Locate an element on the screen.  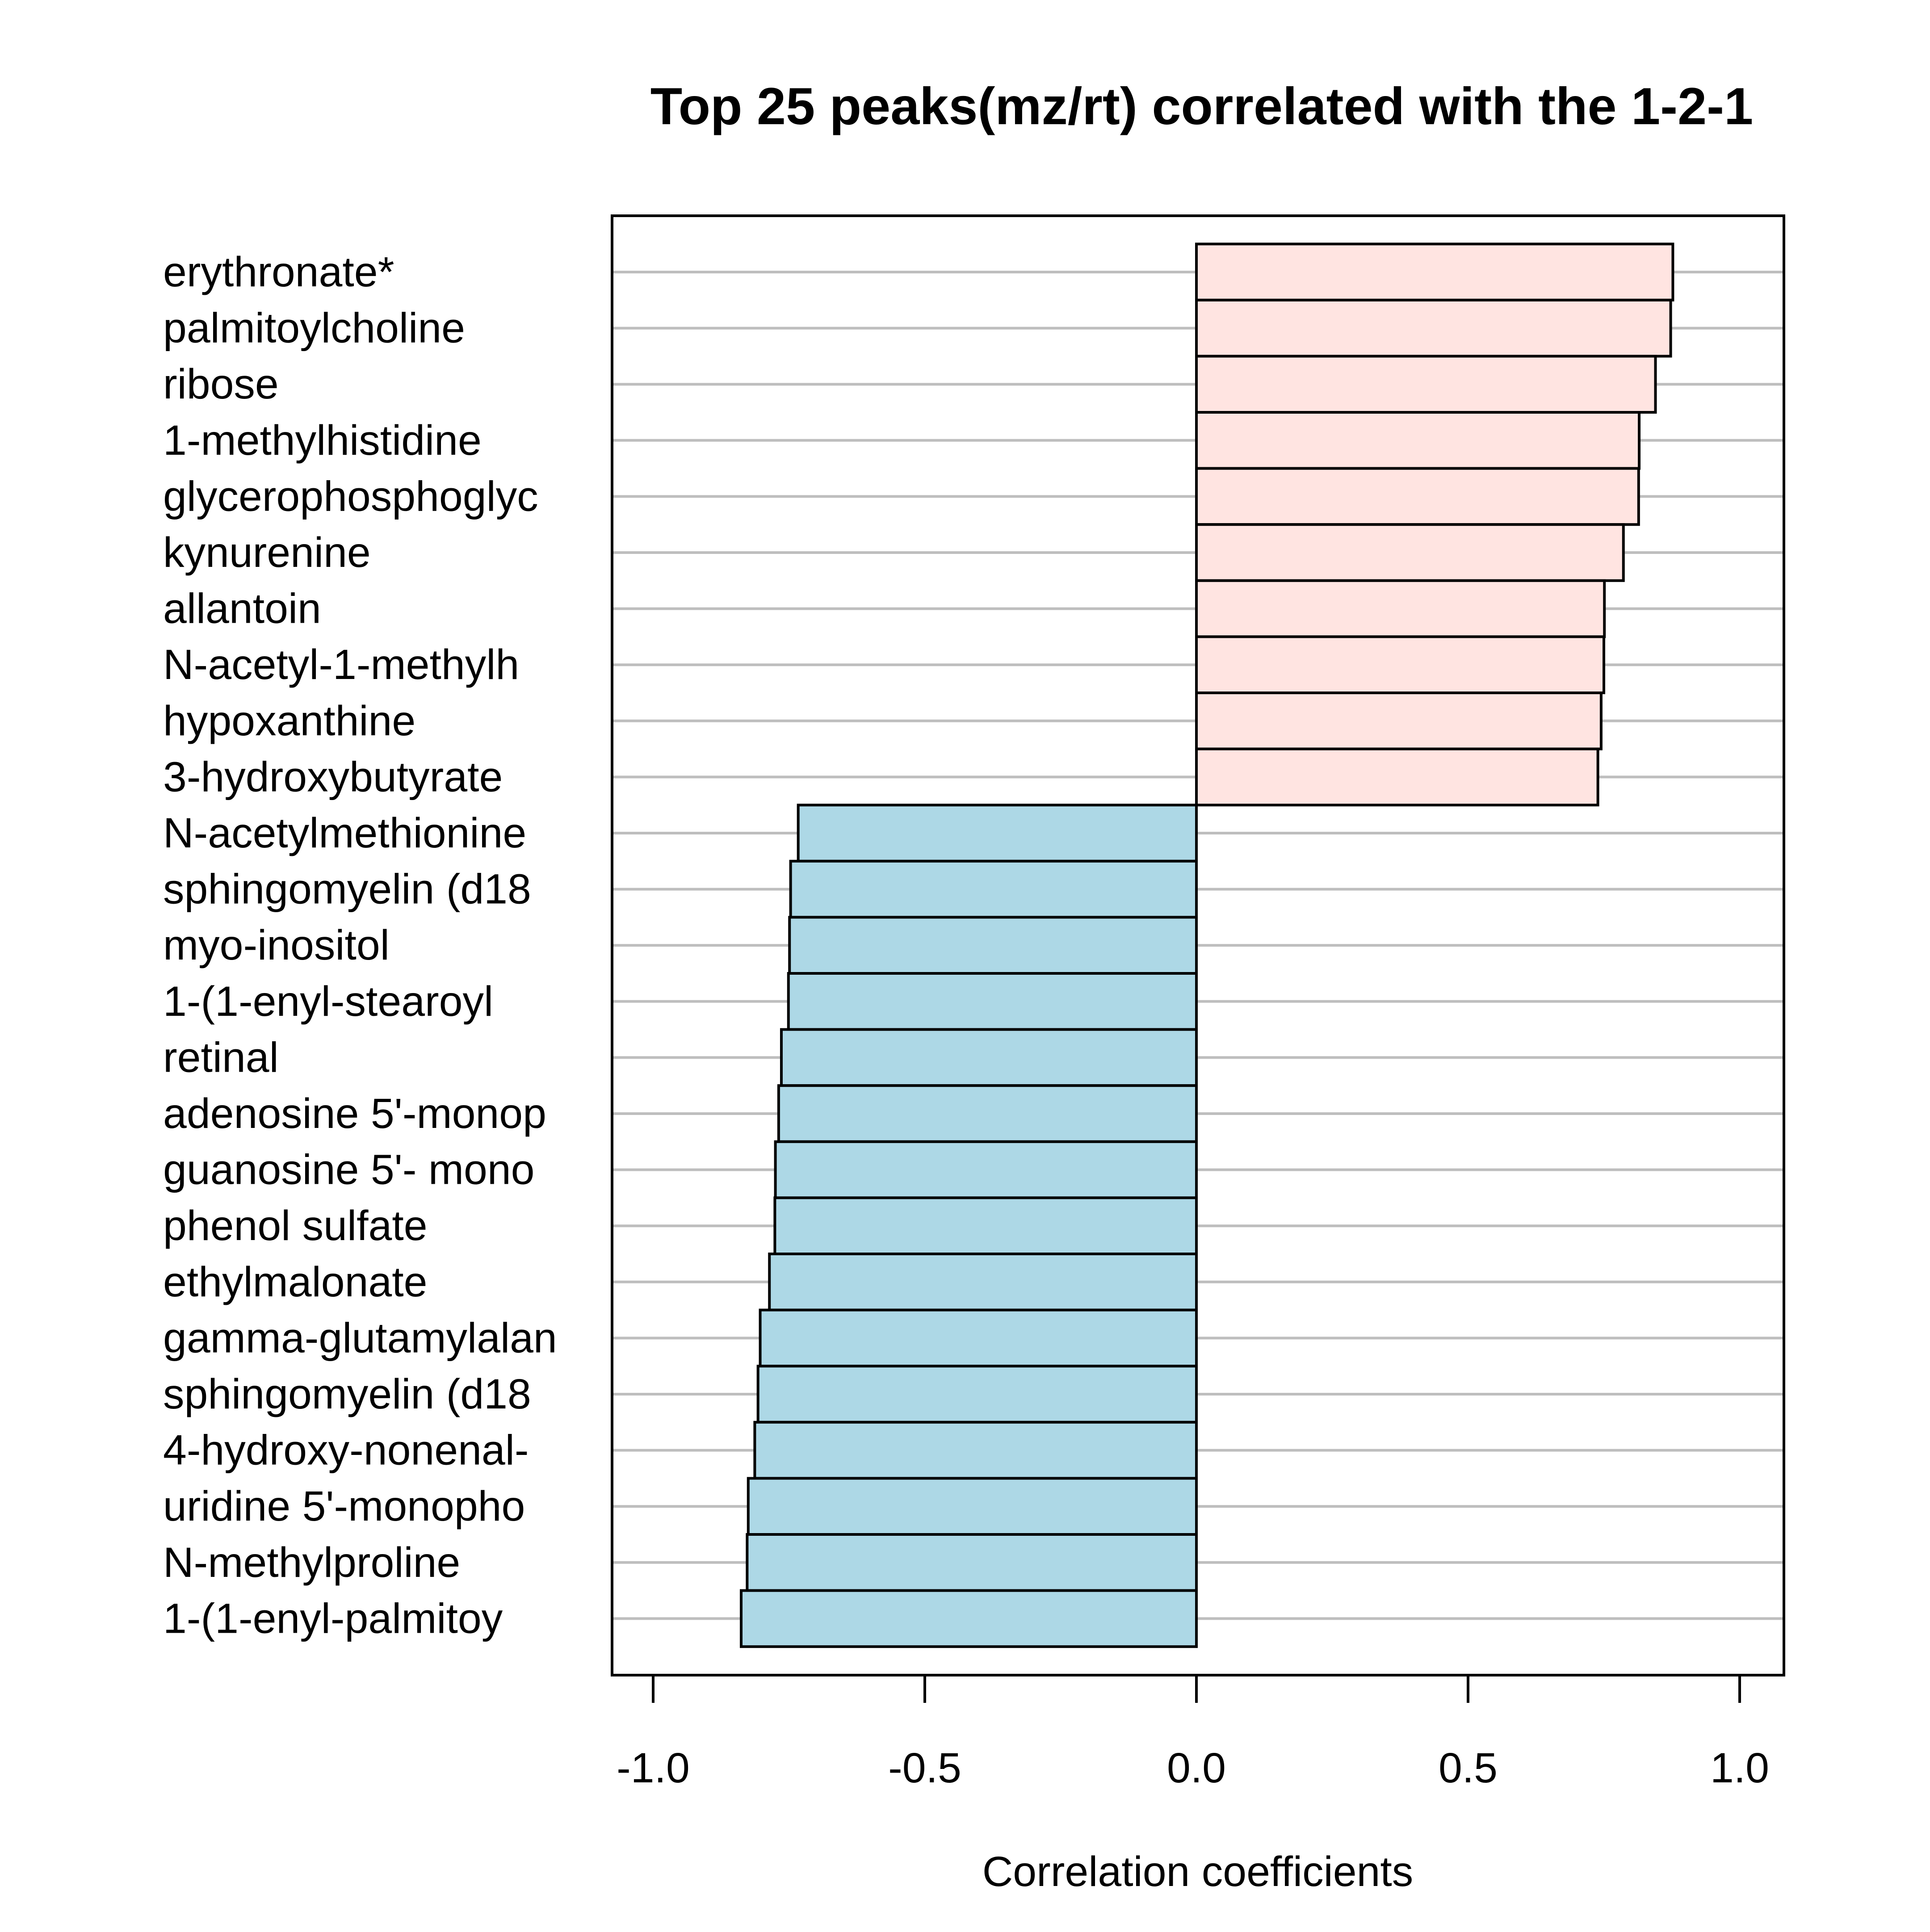
category-label: uridine 5'-monopho is located at coordinates (344, 1506).